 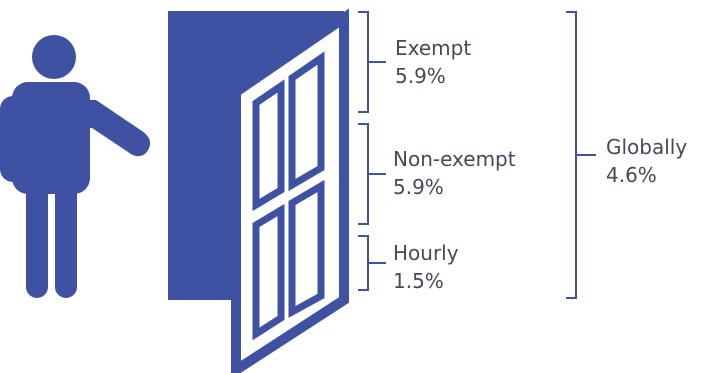 What do you see at coordinates (433, 62) in the screenshot?
I see `exempt-label: Exempt 5.9%` at bounding box center [433, 62].